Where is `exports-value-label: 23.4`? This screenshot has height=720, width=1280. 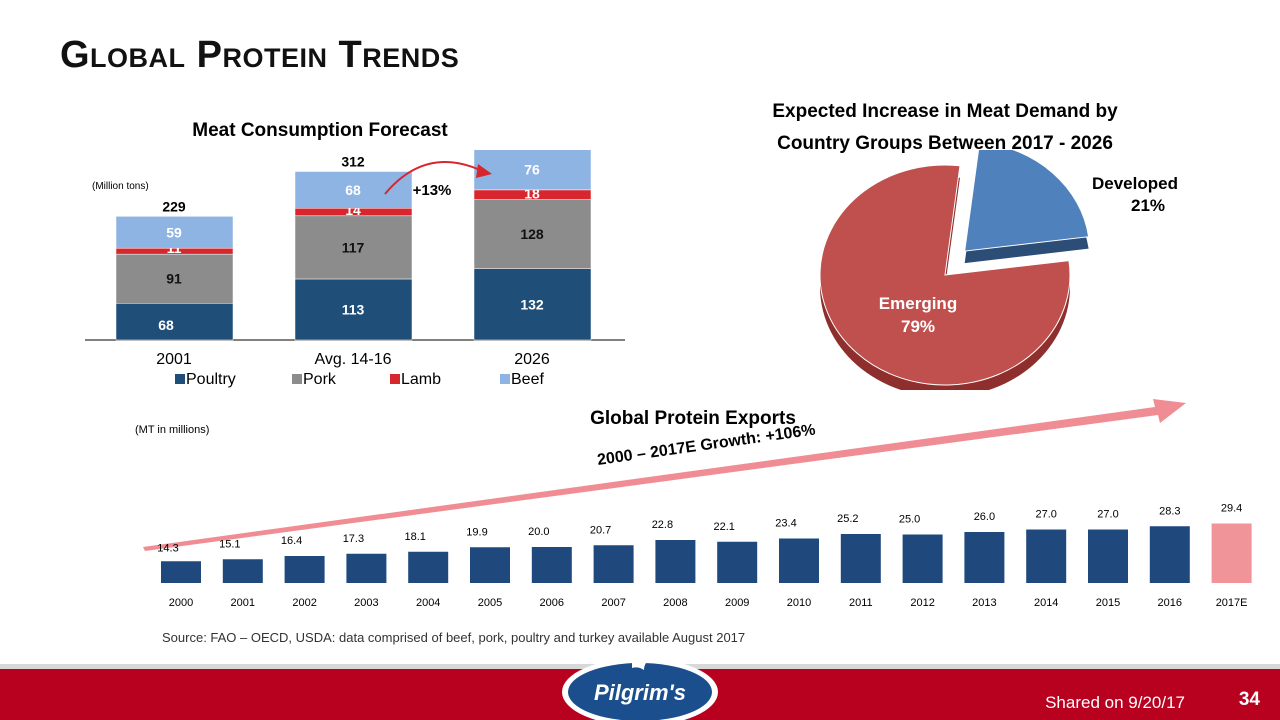
exports-value-label: 23.4 is located at coordinates (785, 524).